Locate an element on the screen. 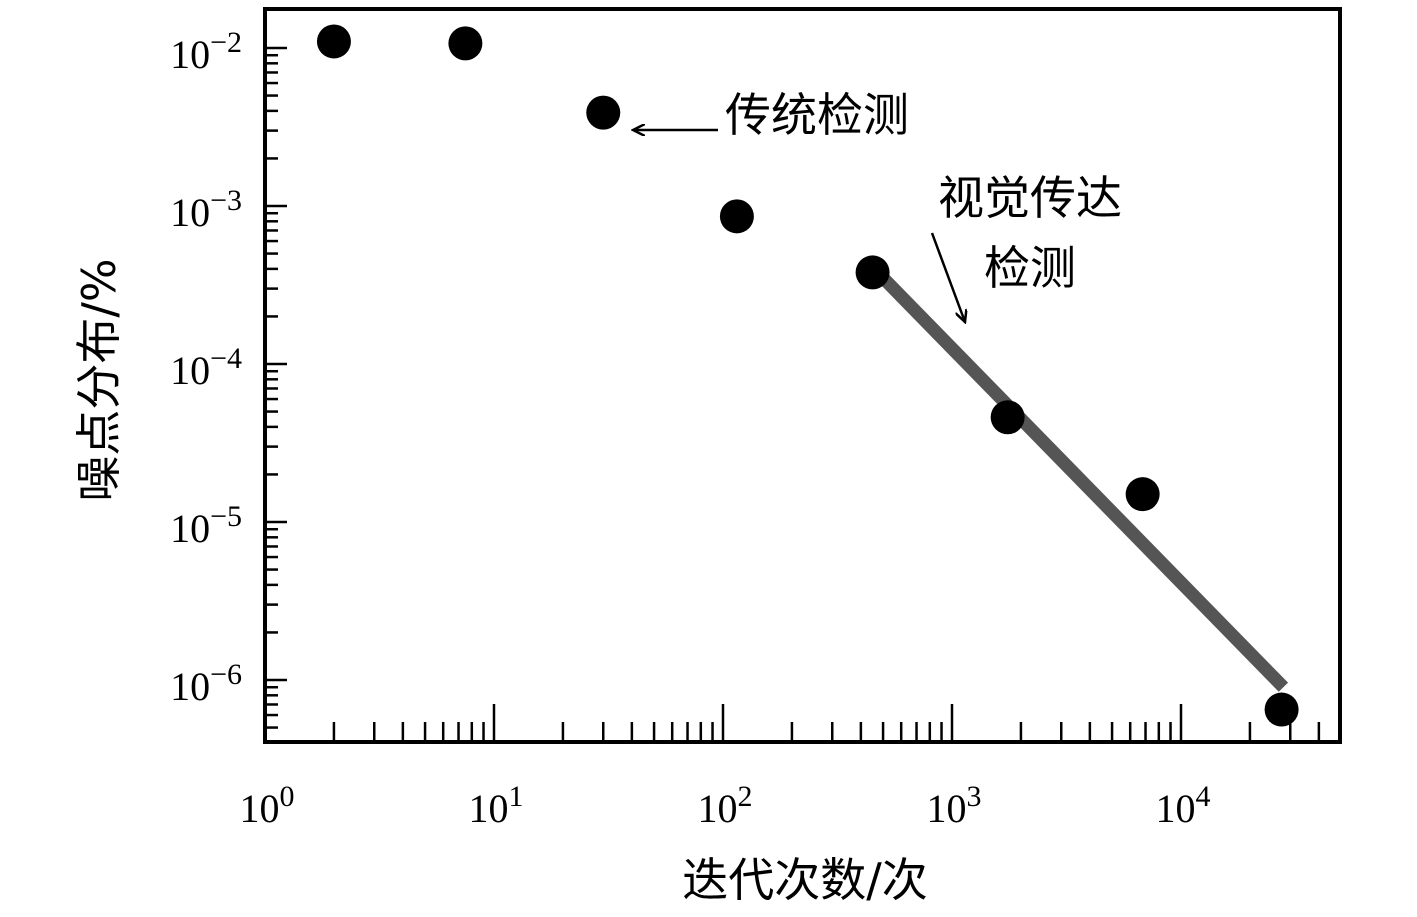  fit-line is located at coordinates (1078, 477).